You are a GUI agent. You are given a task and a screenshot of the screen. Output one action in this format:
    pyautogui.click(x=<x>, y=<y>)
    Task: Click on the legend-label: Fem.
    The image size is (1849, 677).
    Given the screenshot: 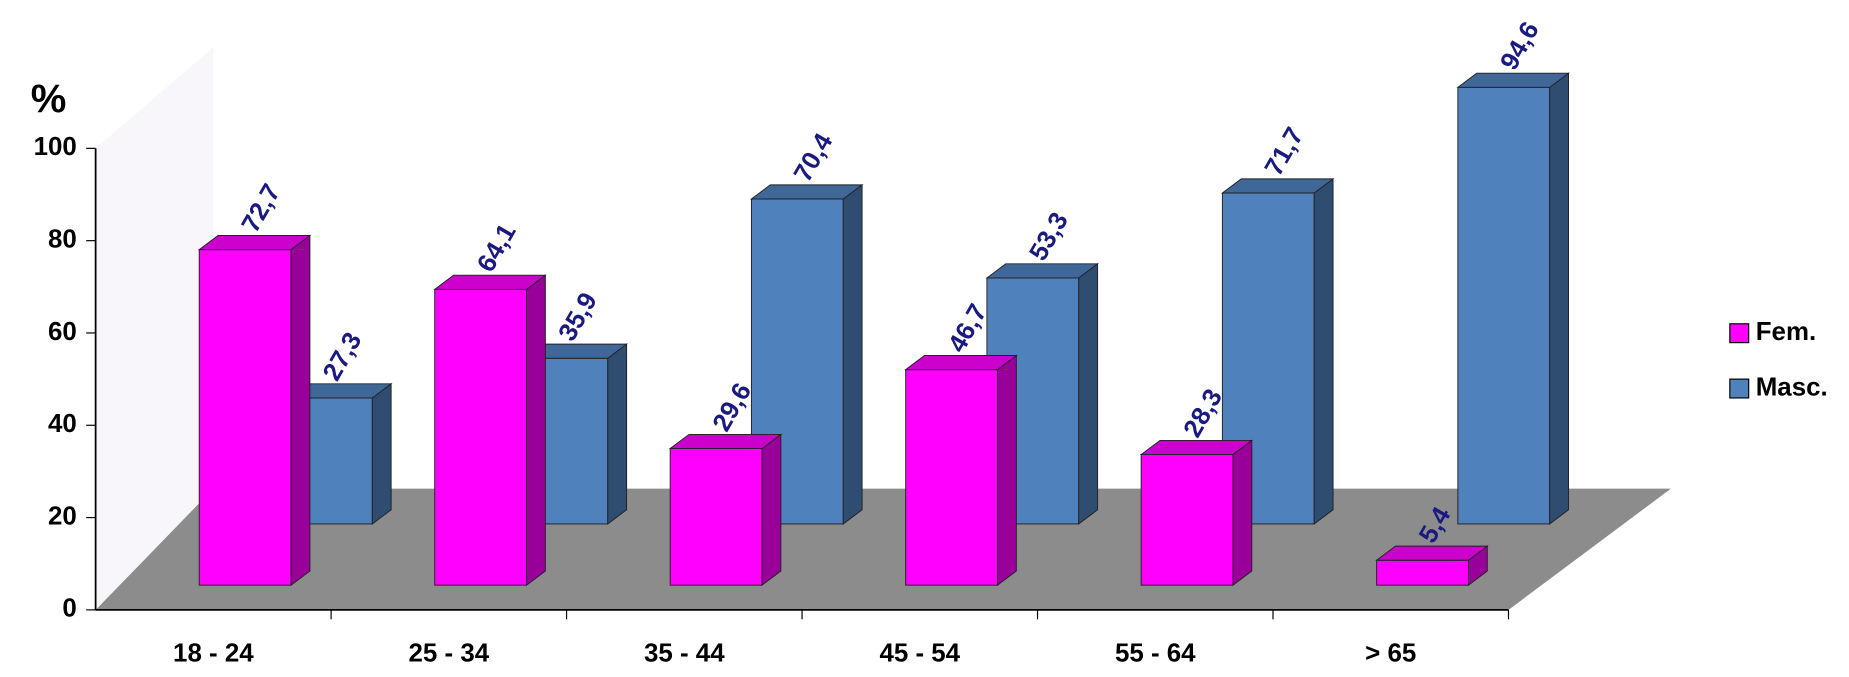 What is the action you would take?
    pyautogui.click(x=1786, y=332)
    